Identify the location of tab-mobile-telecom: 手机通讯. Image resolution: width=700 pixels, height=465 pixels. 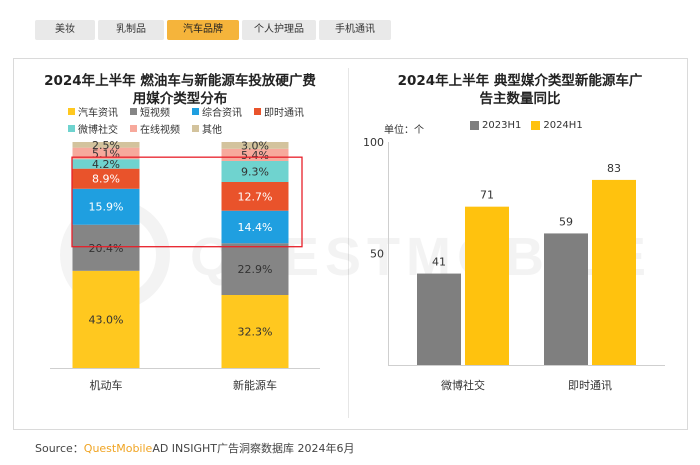
(355, 30).